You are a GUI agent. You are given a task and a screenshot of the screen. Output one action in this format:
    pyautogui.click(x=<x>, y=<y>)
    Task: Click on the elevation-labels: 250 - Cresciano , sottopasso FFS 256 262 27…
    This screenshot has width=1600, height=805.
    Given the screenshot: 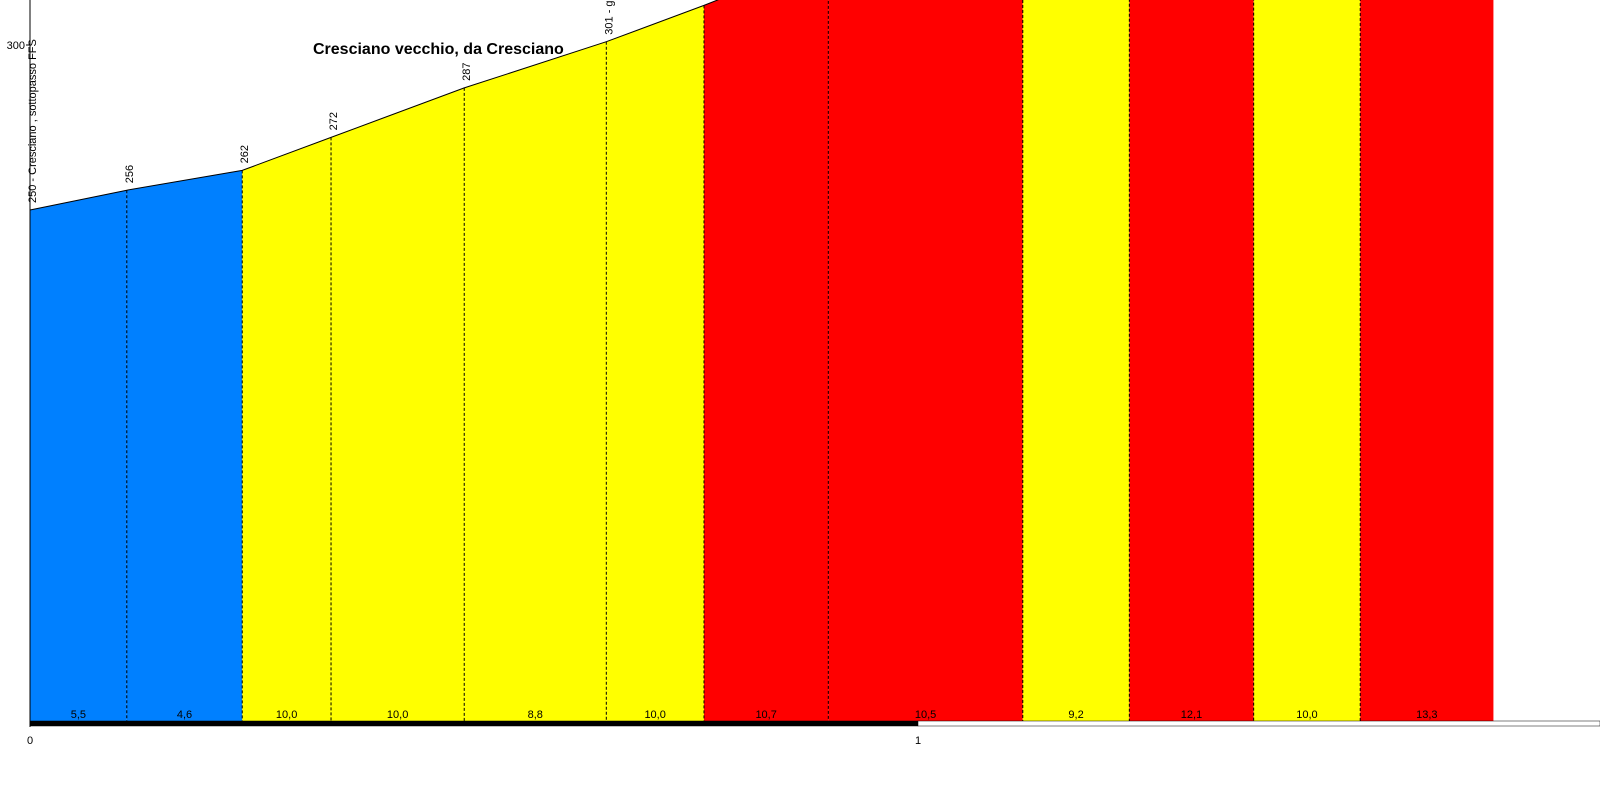 What is the action you would take?
    pyautogui.click(x=321, y=101)
    